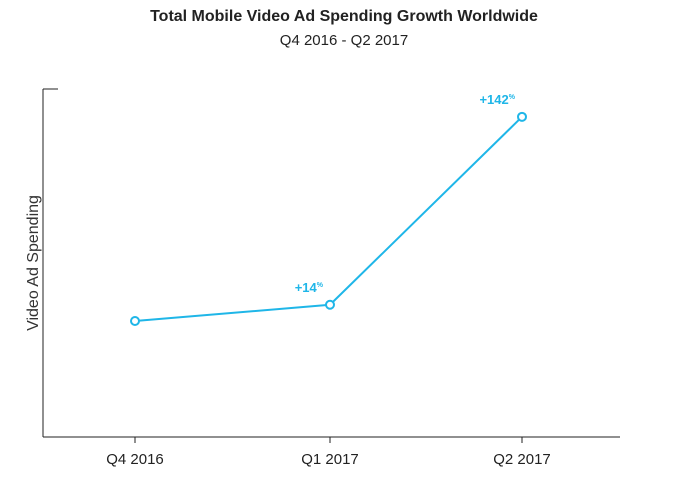 Image resolution: width=688 pixels, height=486 pixels. I want to click on data-label: +142%, so click(497, 99).